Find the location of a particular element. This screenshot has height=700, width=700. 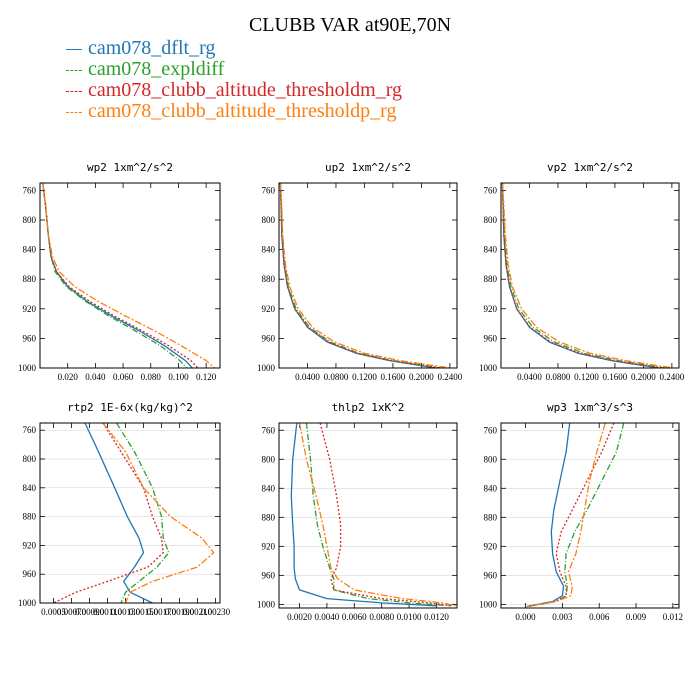

legend-entry: cam078_expldiff is located at coordinates (234, 69).